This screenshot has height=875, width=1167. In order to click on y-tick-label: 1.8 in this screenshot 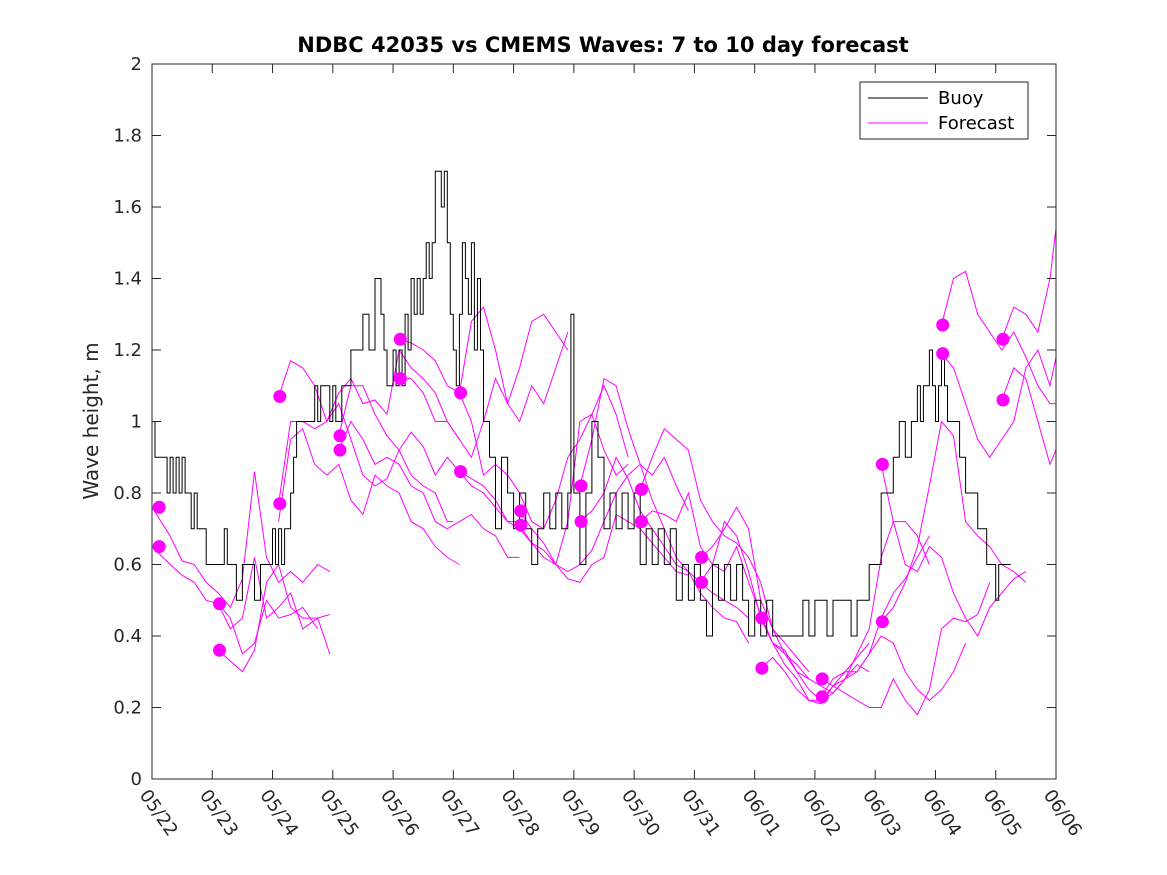, I will do `click(127, 136)`.